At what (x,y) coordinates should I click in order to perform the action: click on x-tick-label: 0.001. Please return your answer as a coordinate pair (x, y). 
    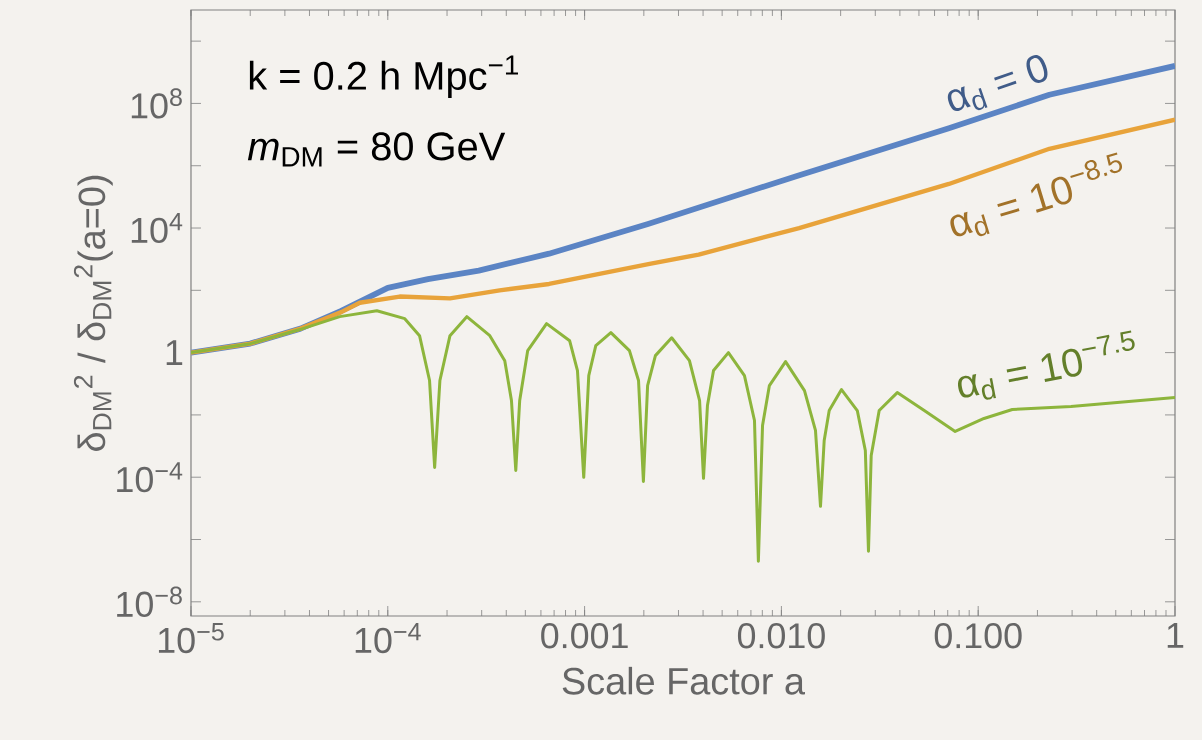
    Looking at the image, I should click on (584, 636).